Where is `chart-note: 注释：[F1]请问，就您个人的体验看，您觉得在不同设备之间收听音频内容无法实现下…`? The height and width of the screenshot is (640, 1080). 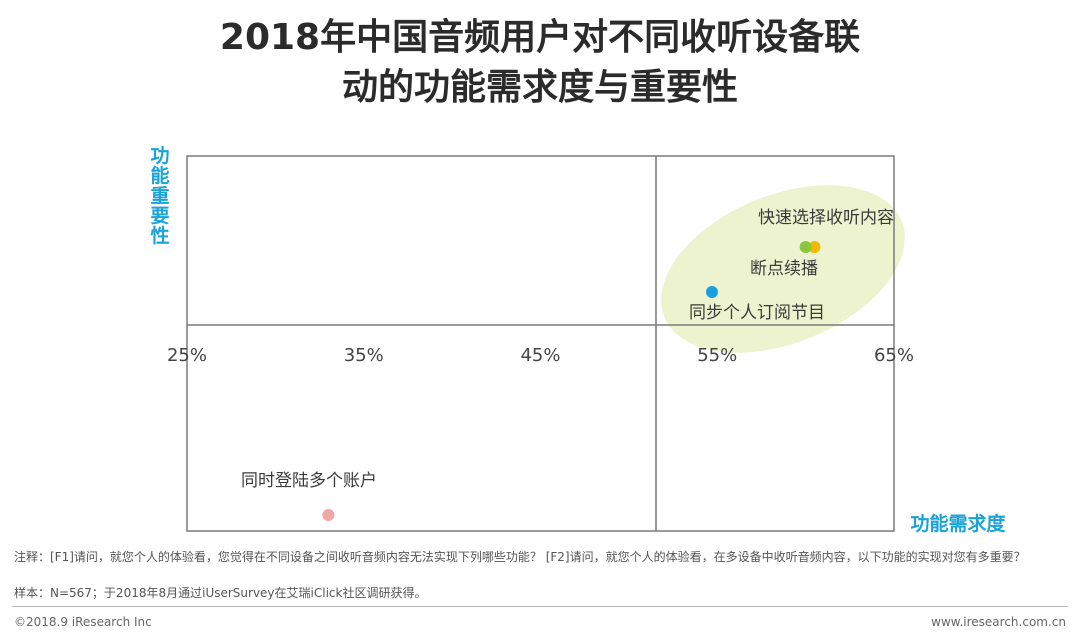 chart-note: 注释：[F1]请问，就您个人的体验看，您觉得在不同设备之间收听音频内容无法实现下… is located at coordinates (520, 557).